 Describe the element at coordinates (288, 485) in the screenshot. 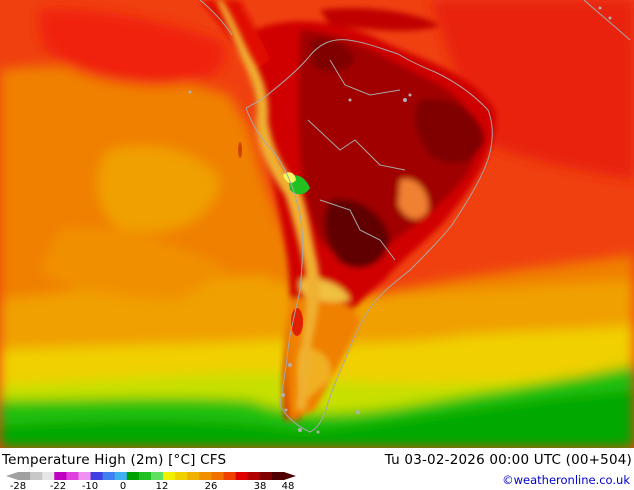

I see `legend-tick-label: 48` at that location.